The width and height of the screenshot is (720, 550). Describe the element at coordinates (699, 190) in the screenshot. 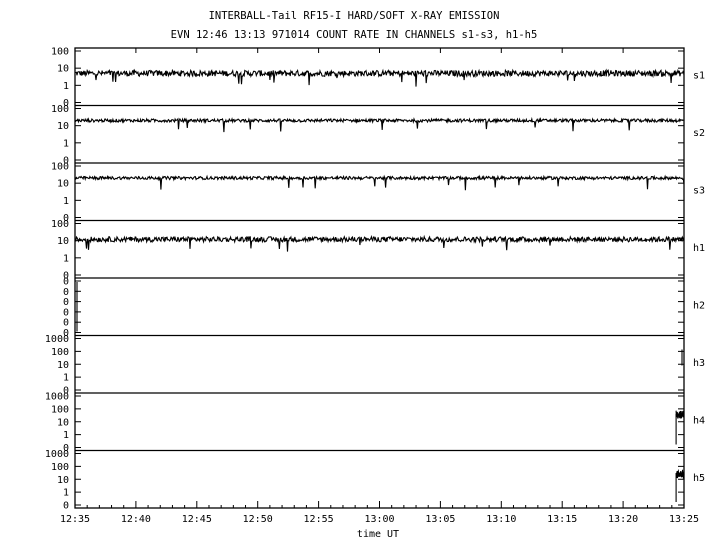

I see `panel-label-s3: s3` at that location.